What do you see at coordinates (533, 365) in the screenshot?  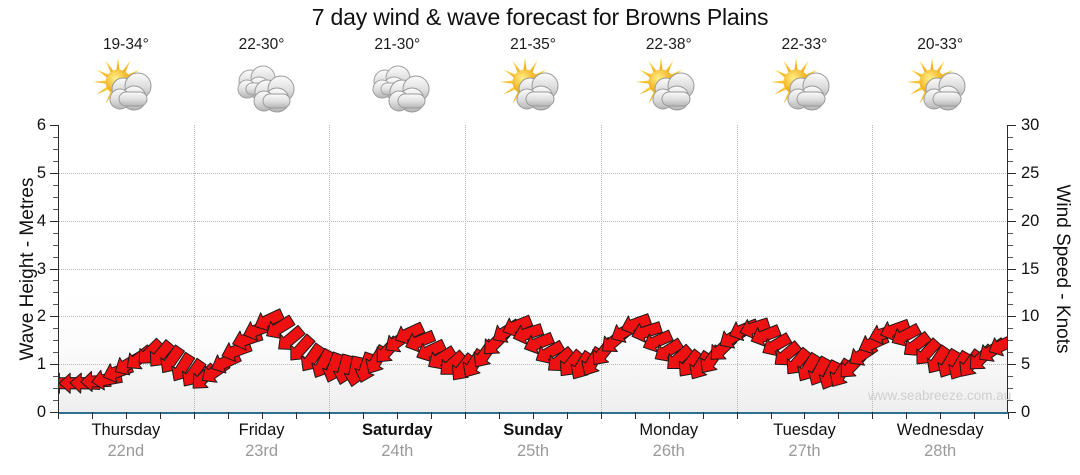 I see `gridline-1m` at bounding box center [533, 365].